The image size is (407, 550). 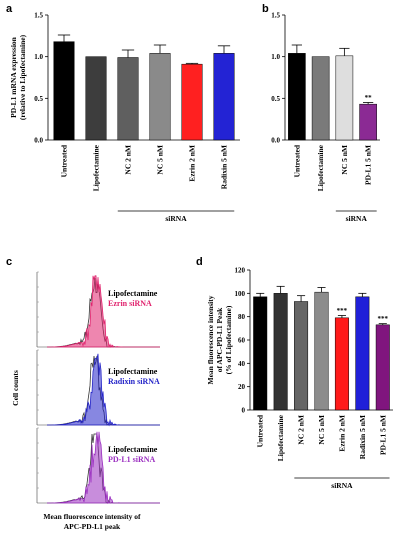 I want to click on y-tick-label: 100, so click(x=240, y=294).